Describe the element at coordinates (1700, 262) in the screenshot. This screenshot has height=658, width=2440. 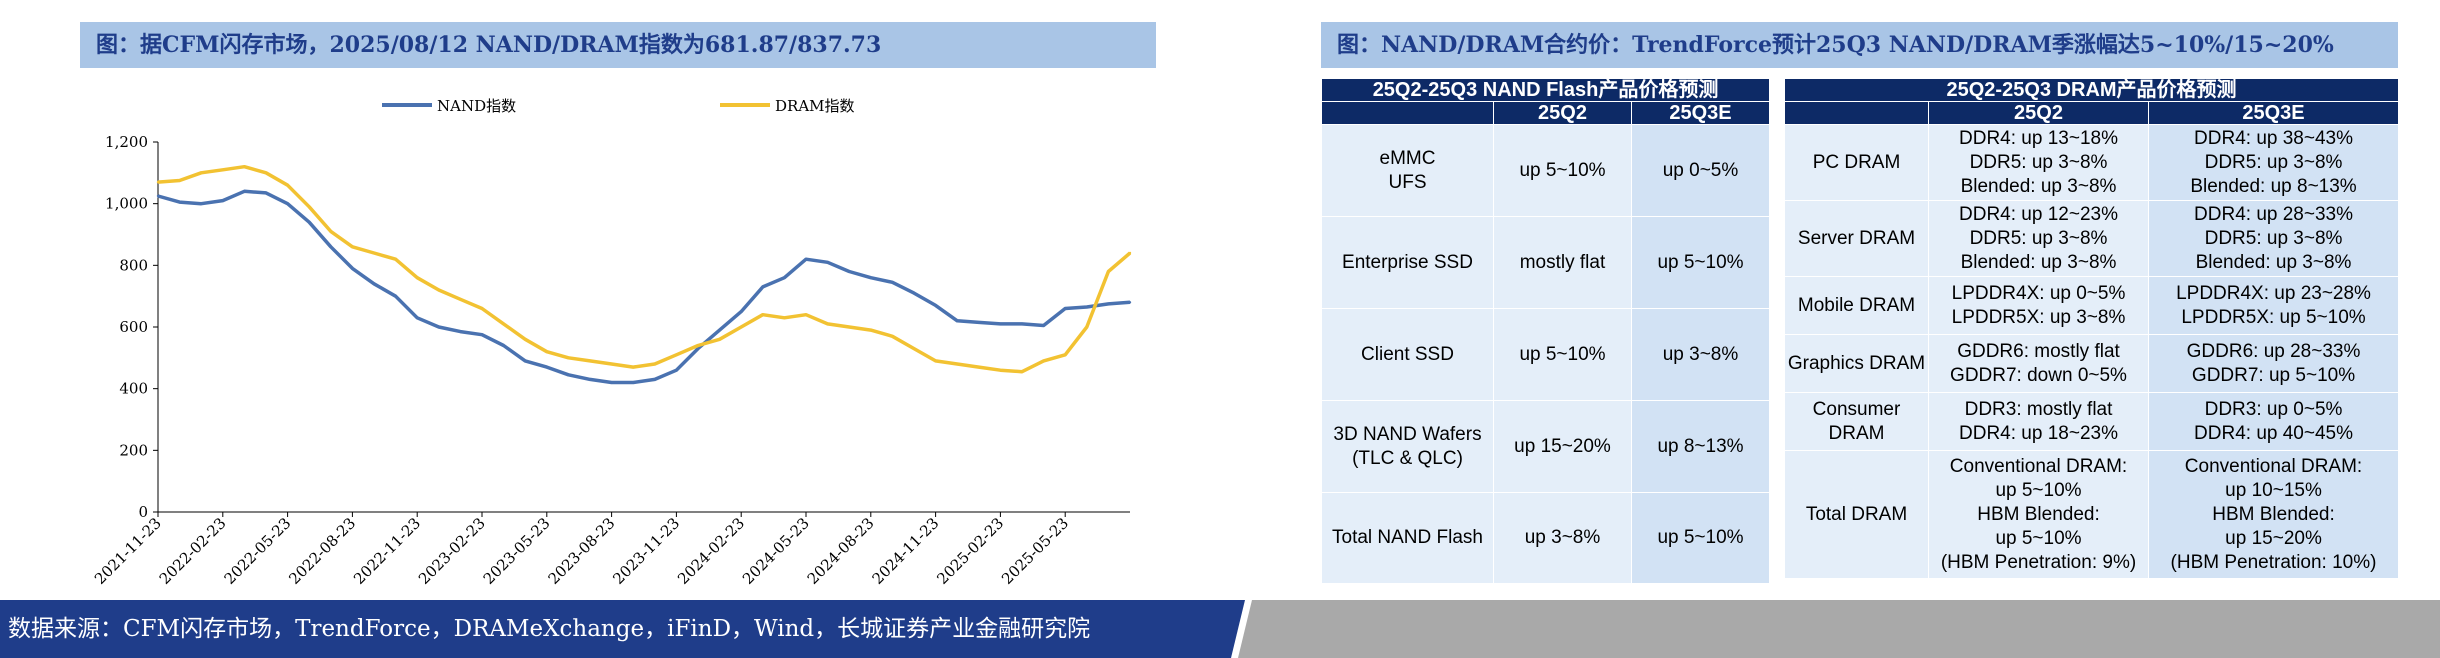
I see `nand-cell-q3: up 5~10%` at that location.